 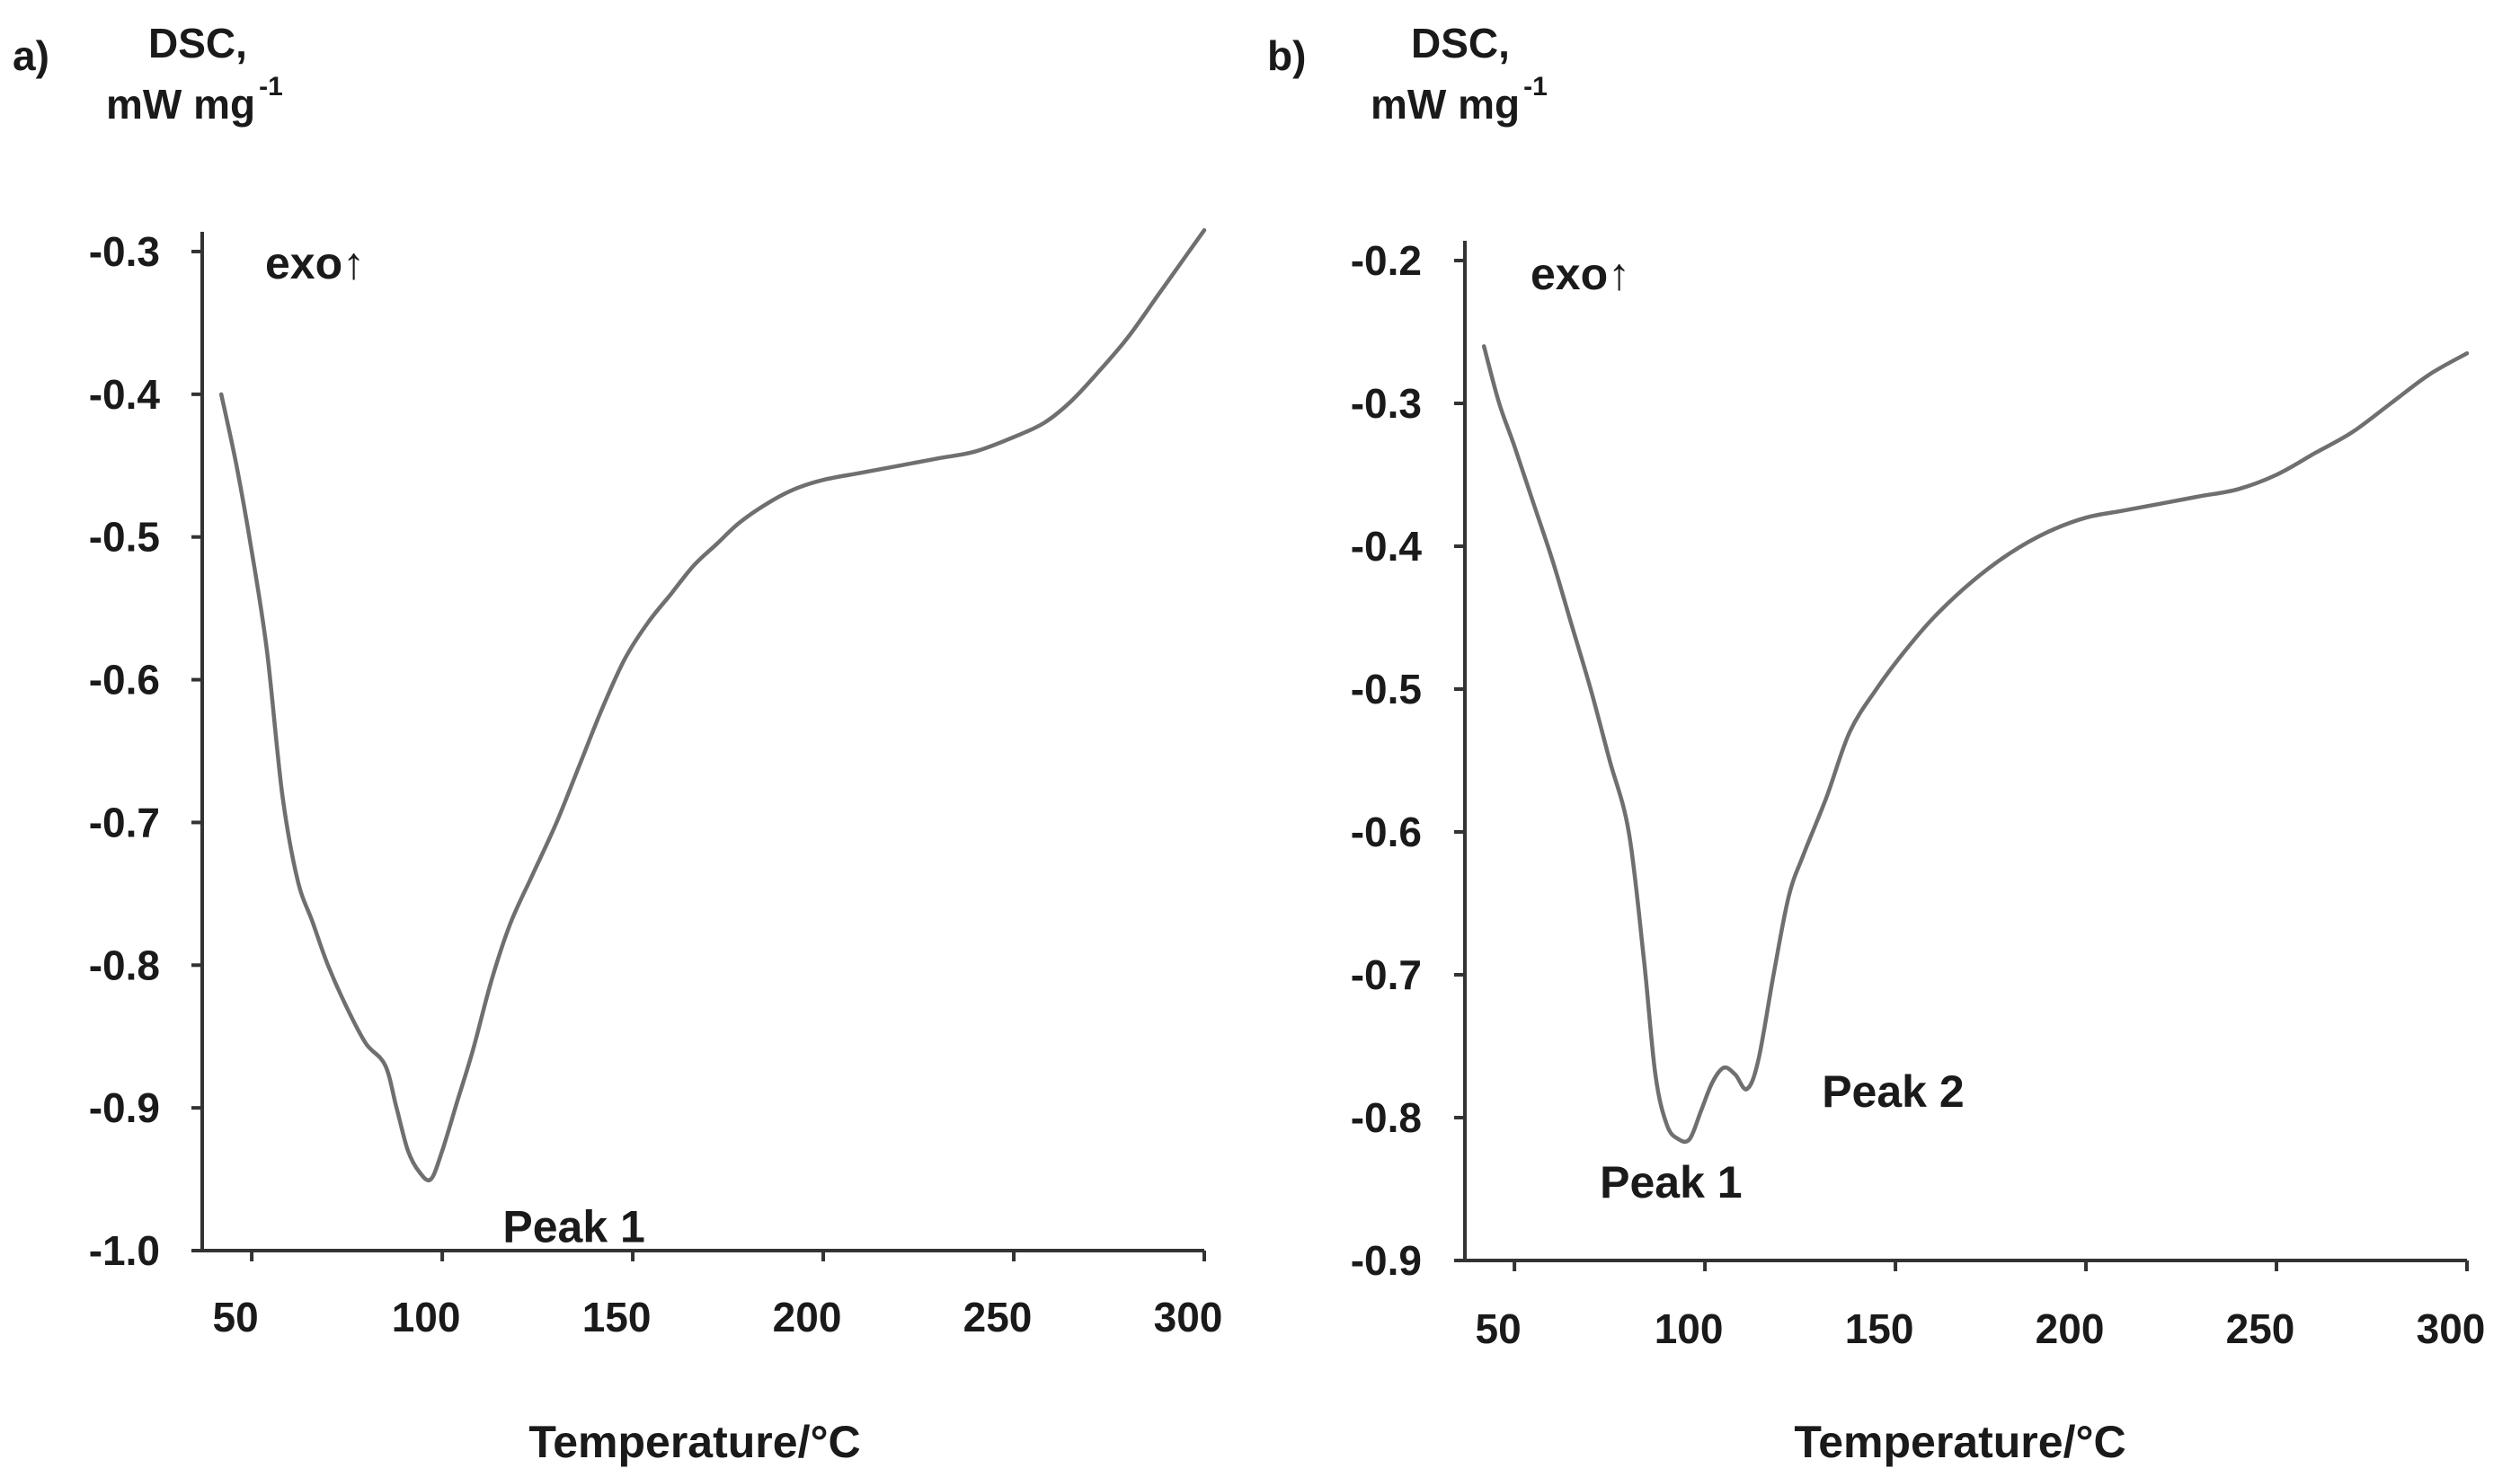 What do you see at coordinates (2070, 1328) in the screenshot?
I see `panel-b-x-tick-label: 200` at bounding box center [2070, 1328].